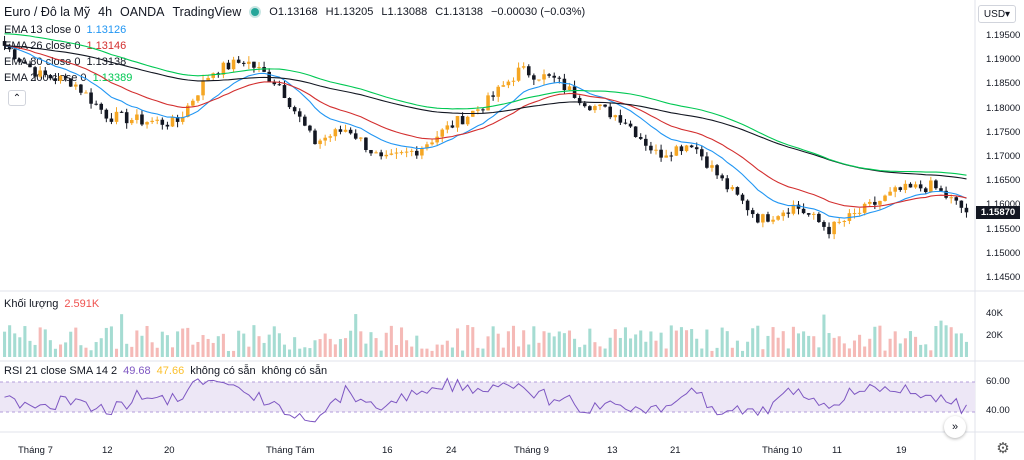  I want to click on collapse-legend-button: ⌃, so click(17, 98).